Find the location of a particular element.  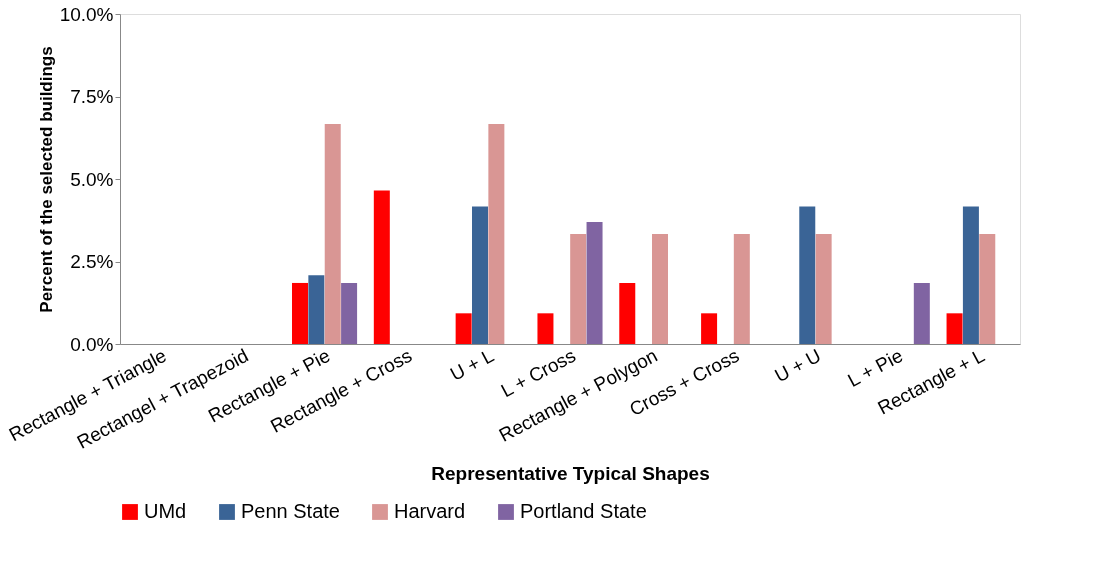

y-tick-label: 0.0% is located at coordinates (92, 344).